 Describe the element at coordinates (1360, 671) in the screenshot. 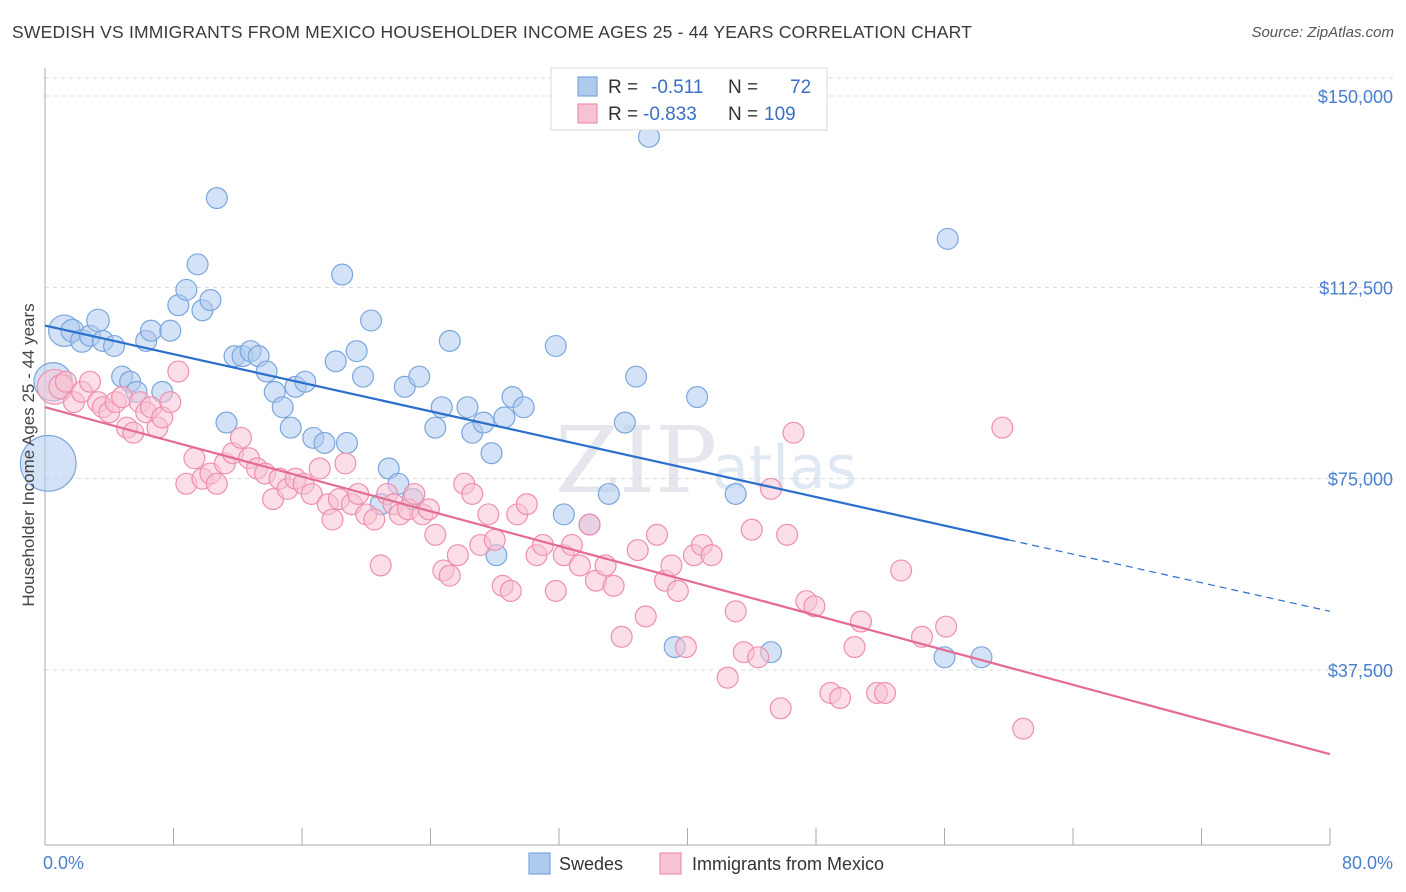

I see `y-tick-label: $37,500` at that location.